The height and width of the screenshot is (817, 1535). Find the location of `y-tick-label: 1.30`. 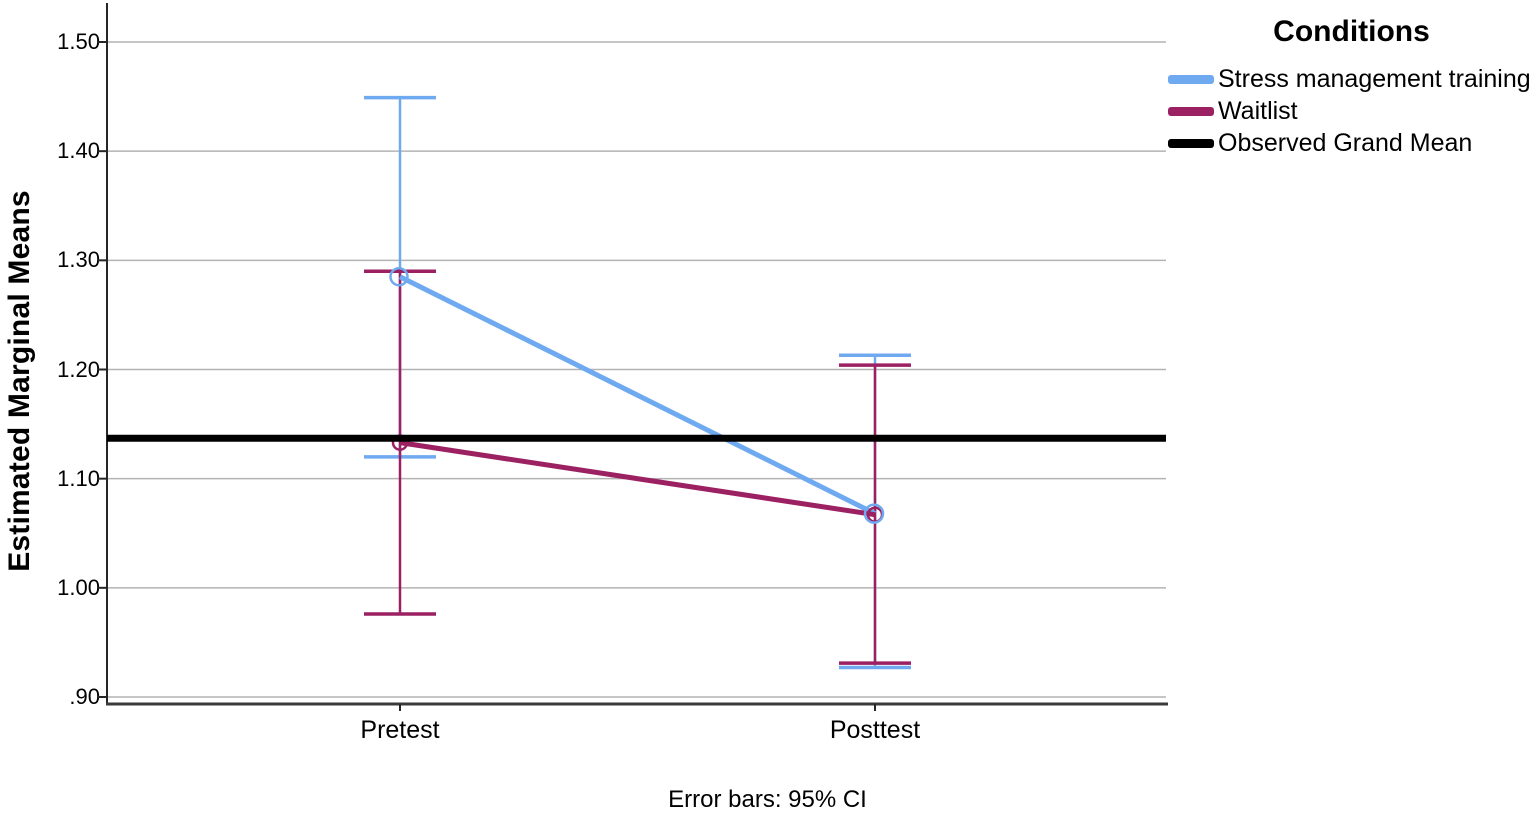

y-tick-label: 1.30 is located at coordinates (78, 260).